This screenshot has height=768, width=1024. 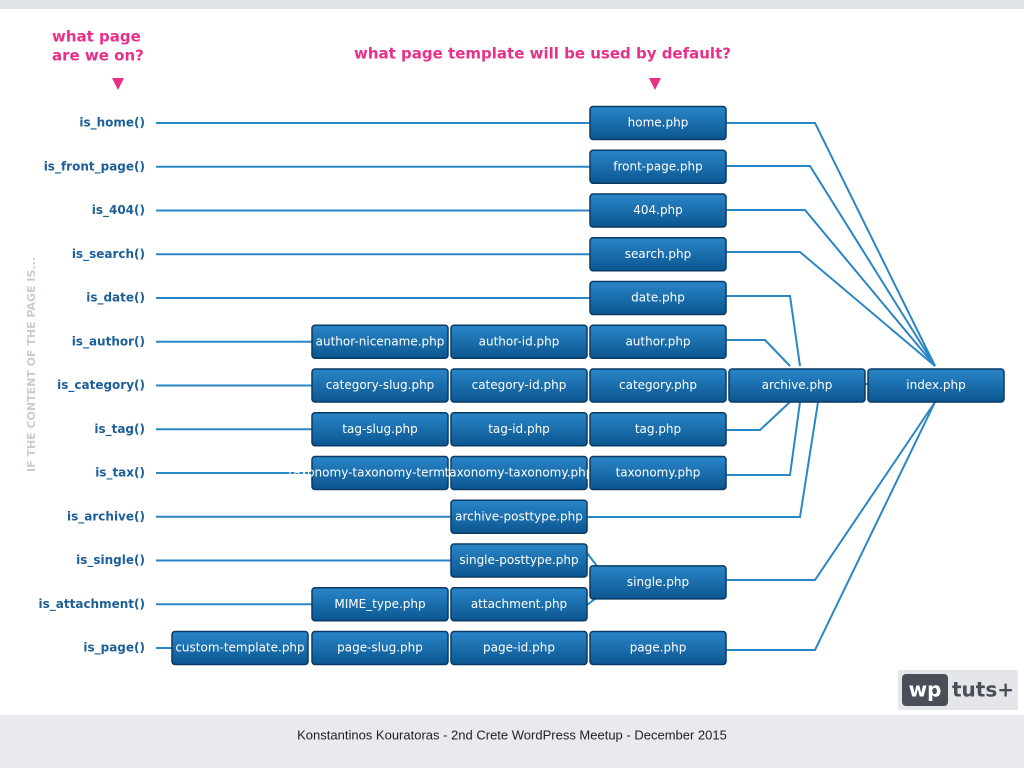 I want to click on template-label: home.php, so click(x=658, y=123).